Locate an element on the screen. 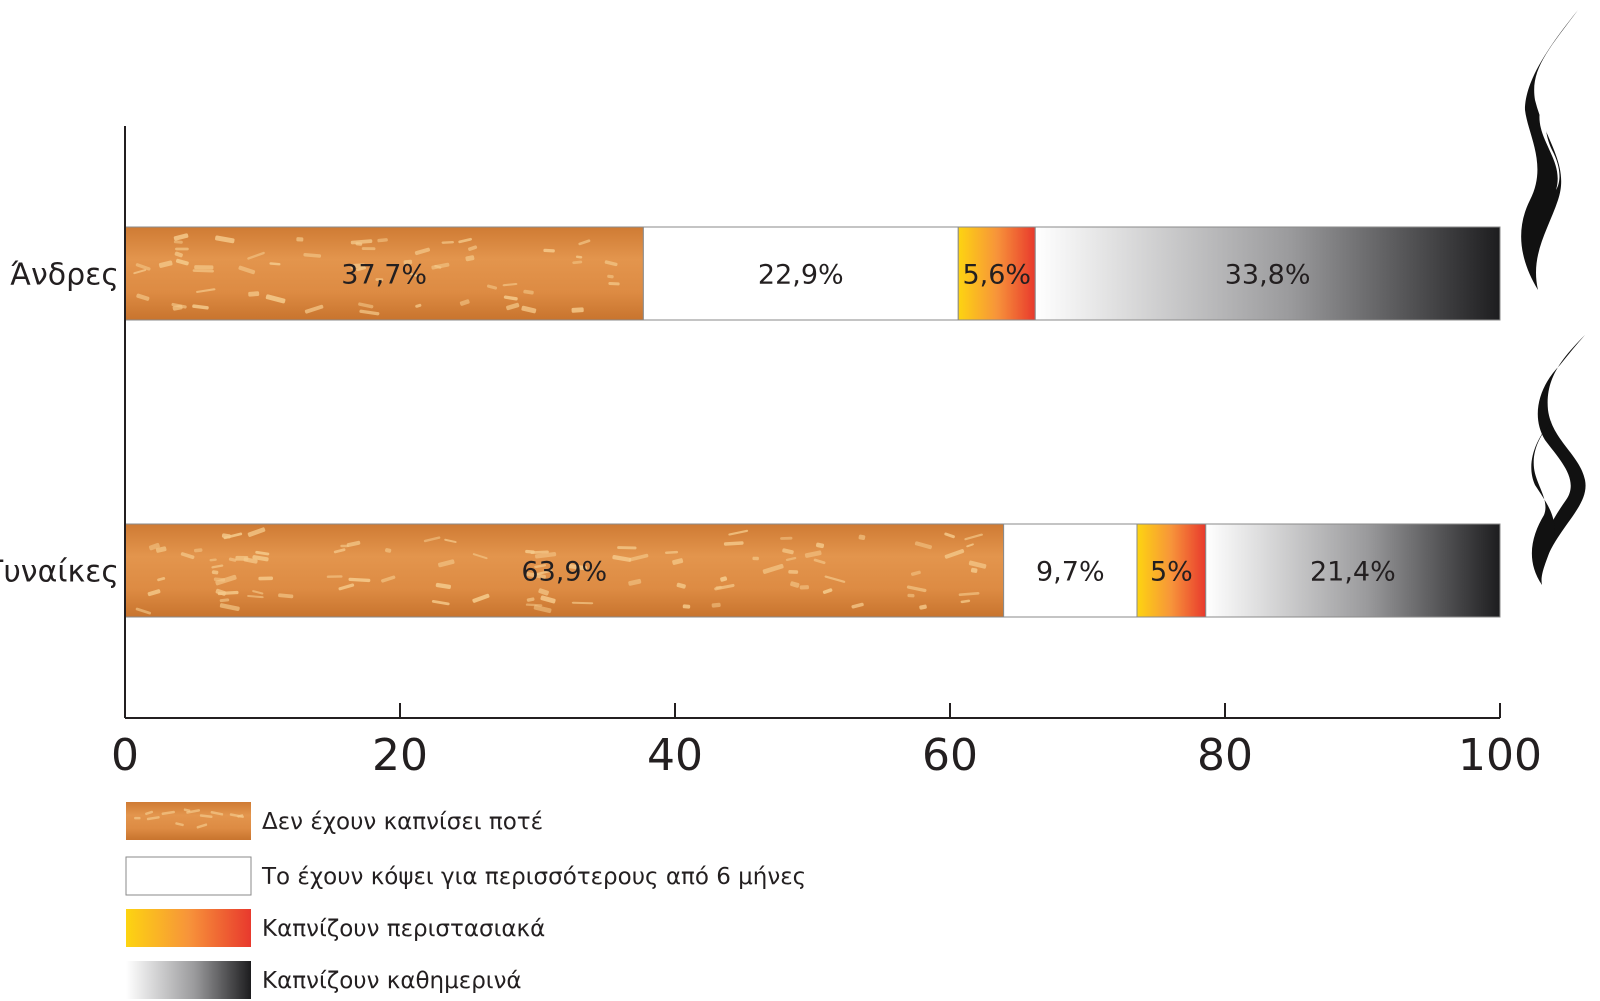  tick-label: 40 is located at coordinates (675, 755).